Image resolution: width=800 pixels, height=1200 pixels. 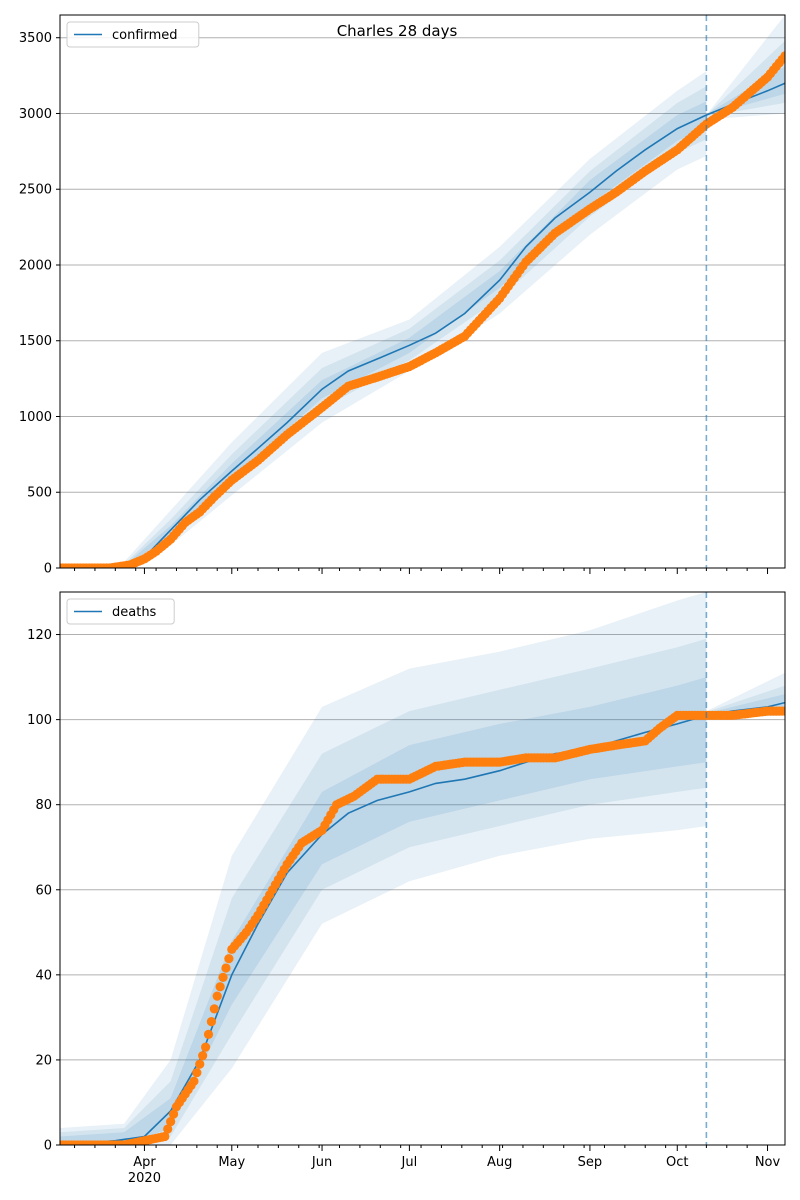 I want to click on x-tick-label: Jul, so click(x=409, y=1162).